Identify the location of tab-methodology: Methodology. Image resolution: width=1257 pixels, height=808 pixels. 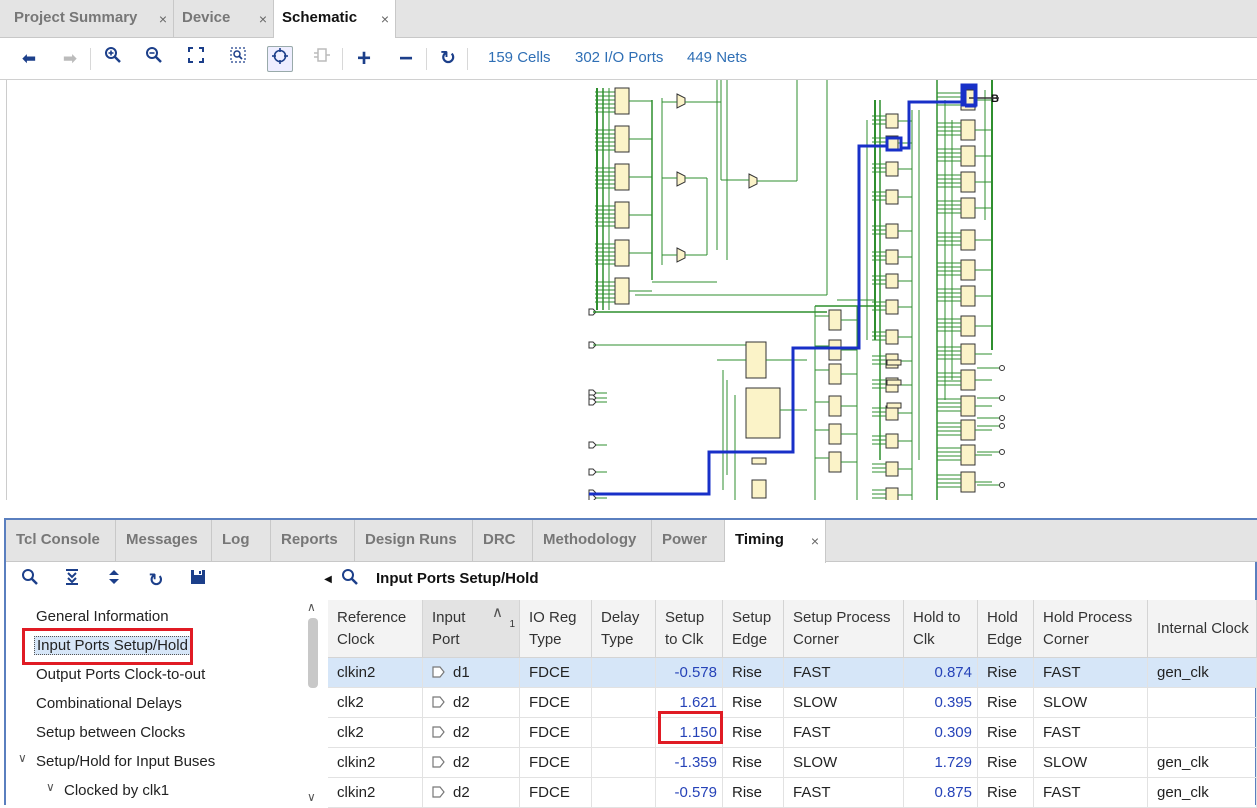
(592, 541).